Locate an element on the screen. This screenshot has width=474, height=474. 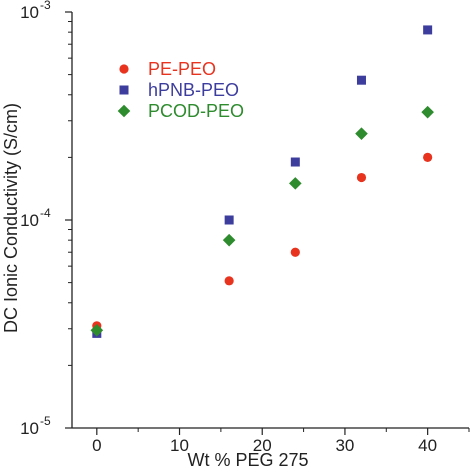
y-axis-label: DC Ionic Conductivity (S/cm) is located at coordinates (11, 218).